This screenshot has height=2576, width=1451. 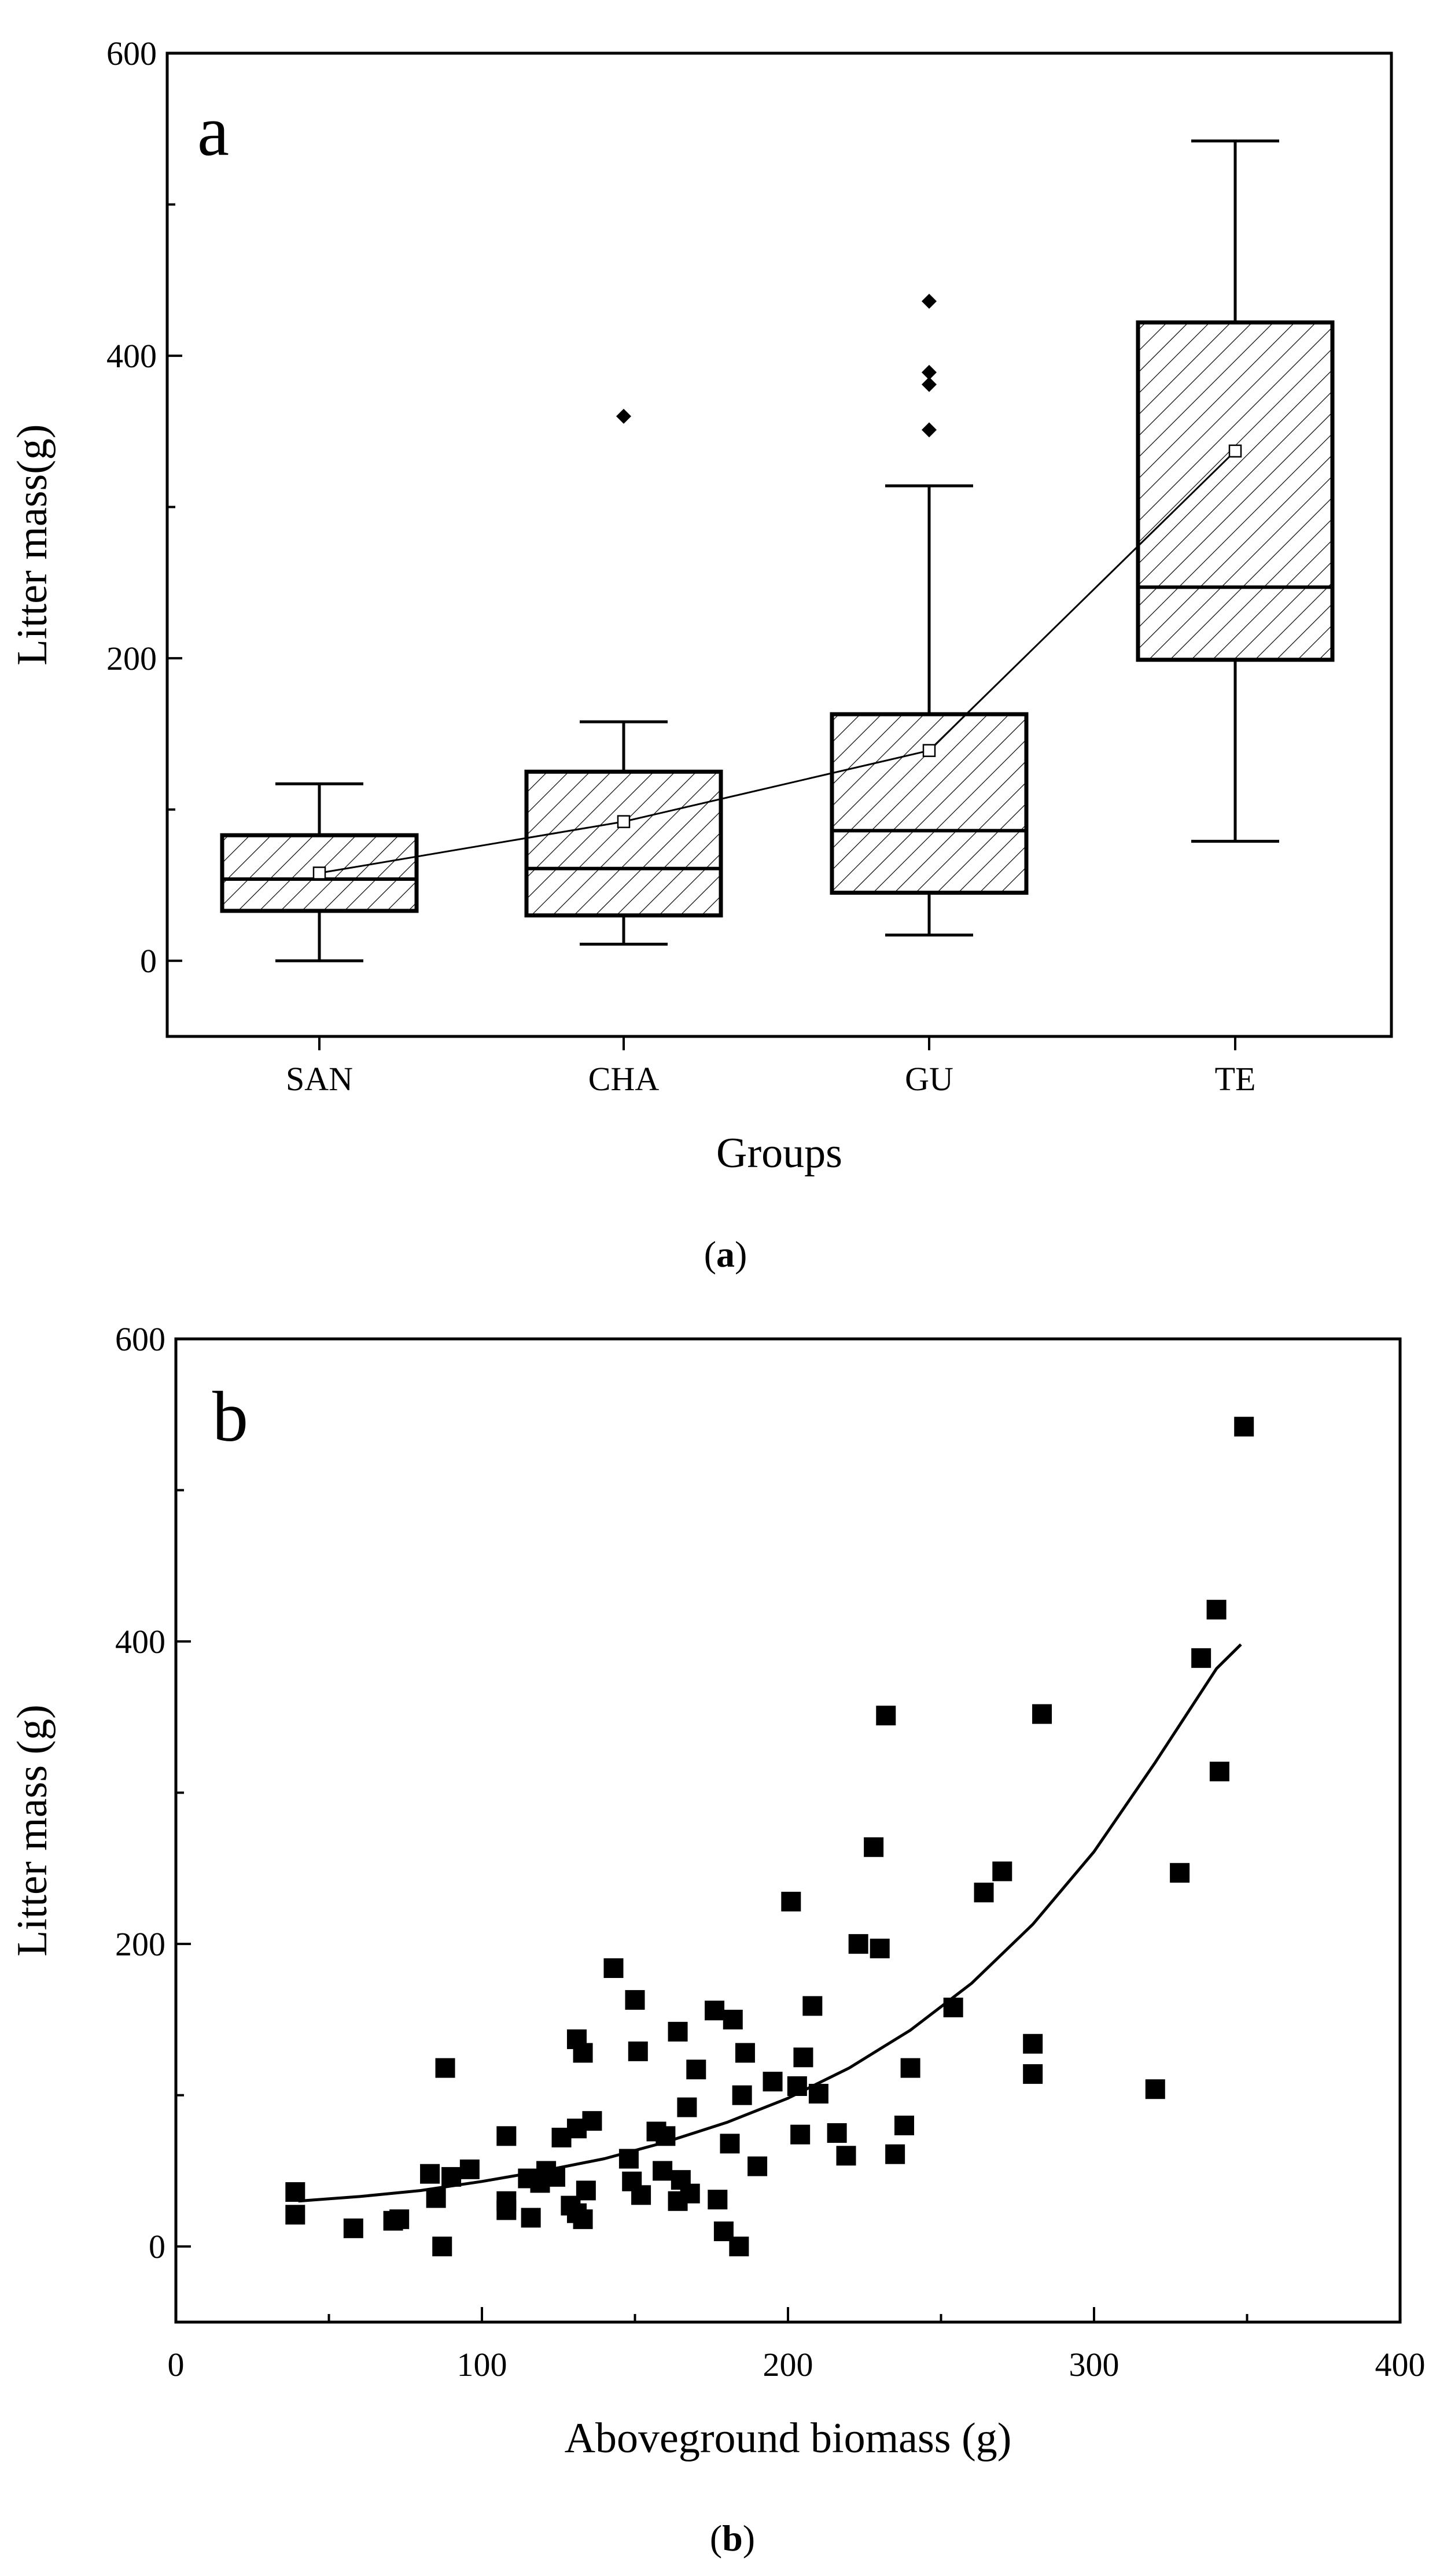 What do you see at coordinates (624, 1079) in the screenshot?
I see `x-tick-label: CHA` at bounding box center [624, 1079].